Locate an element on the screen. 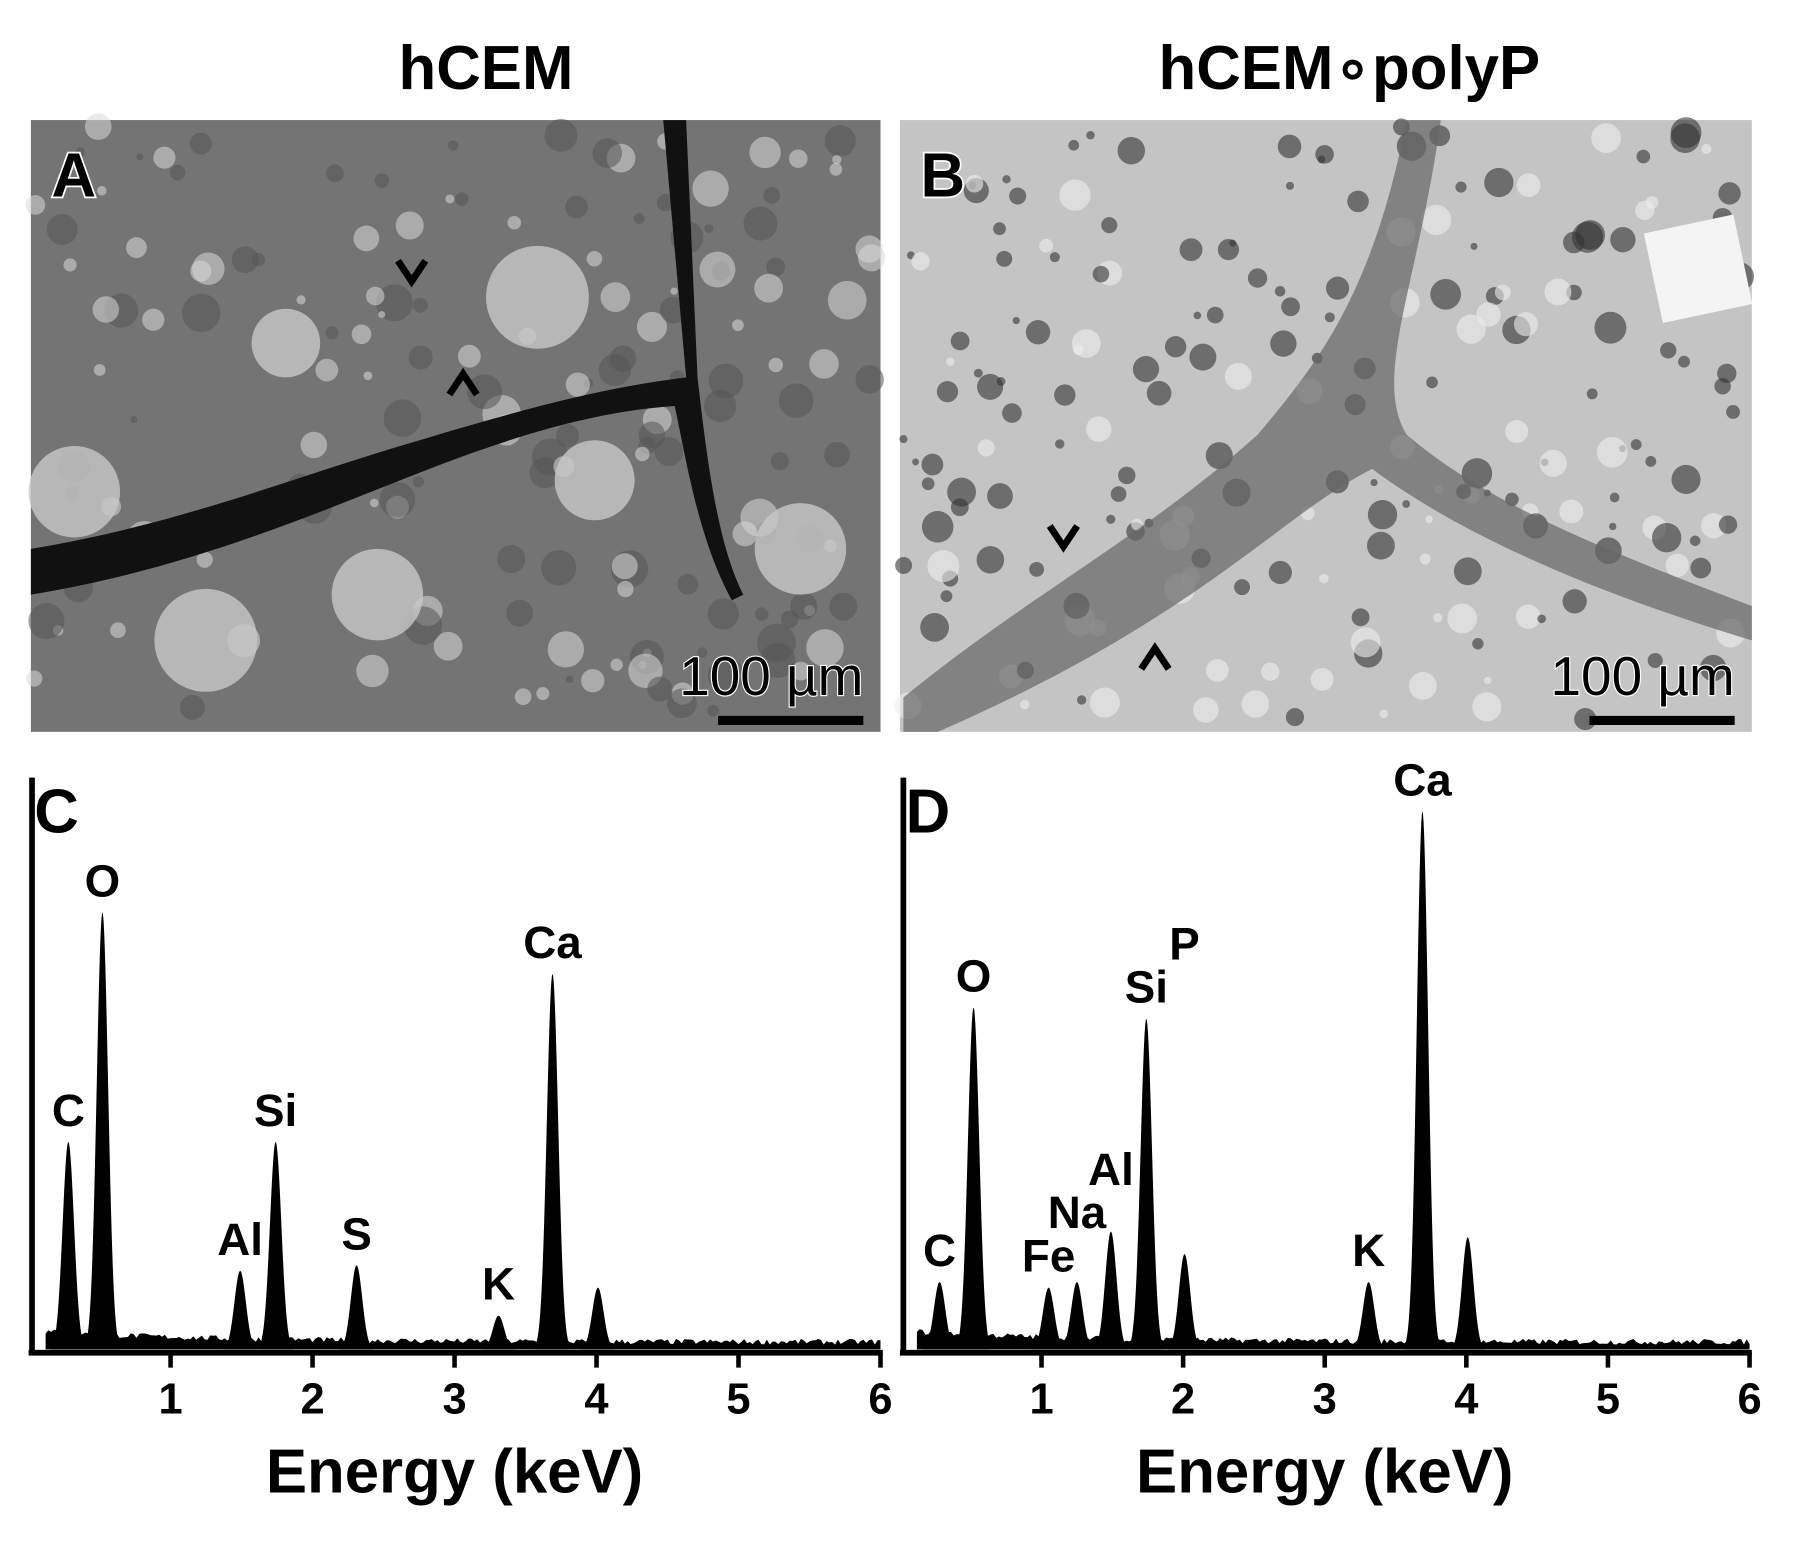  panel-label: A is located at coordinates (73, 176).